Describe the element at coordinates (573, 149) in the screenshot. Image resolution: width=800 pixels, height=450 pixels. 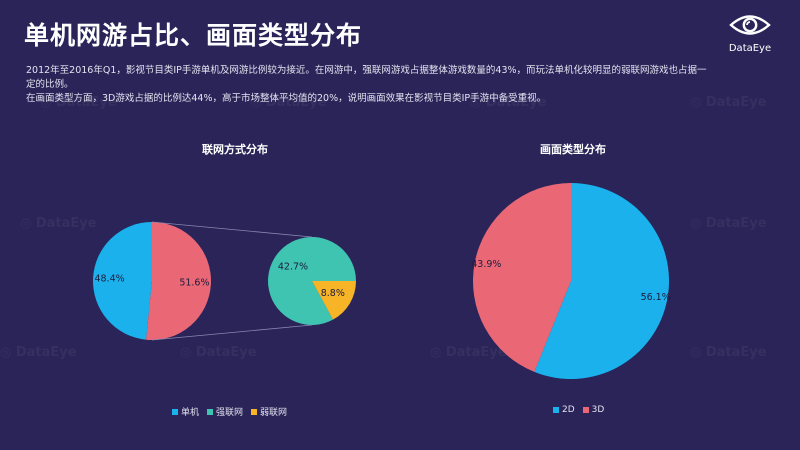
I see `chart-title-graphics: 画面类型分布` at that location.